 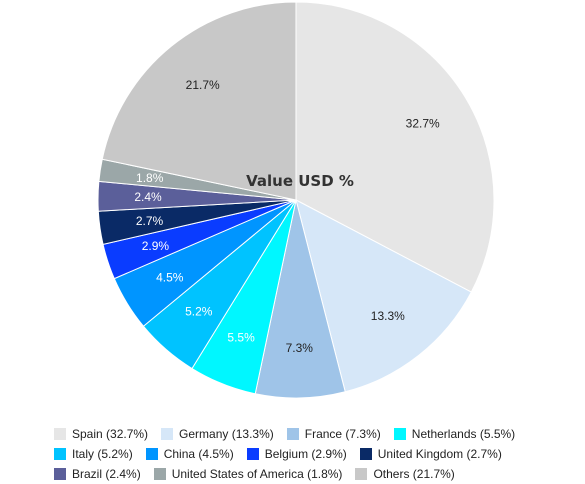 What do you see at coordinates (388, 316) in the screenshot?
I see `slice-data-label: 13.3%` at bounding box center [388, 316].